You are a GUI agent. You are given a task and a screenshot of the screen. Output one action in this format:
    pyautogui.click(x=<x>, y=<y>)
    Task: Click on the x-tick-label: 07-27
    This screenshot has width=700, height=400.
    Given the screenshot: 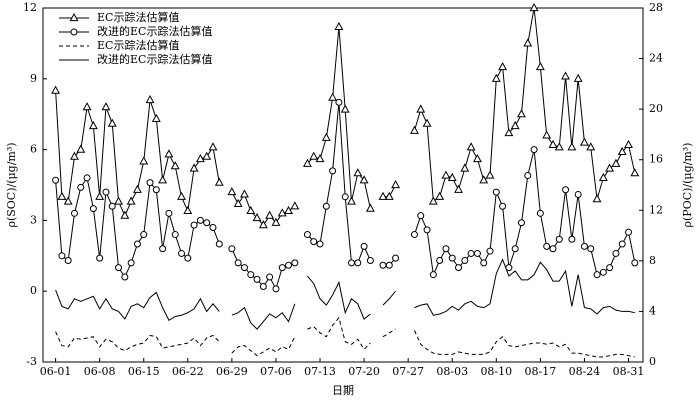 What is the action you would take?
    pyautogui.click(x=408, y=371)
    